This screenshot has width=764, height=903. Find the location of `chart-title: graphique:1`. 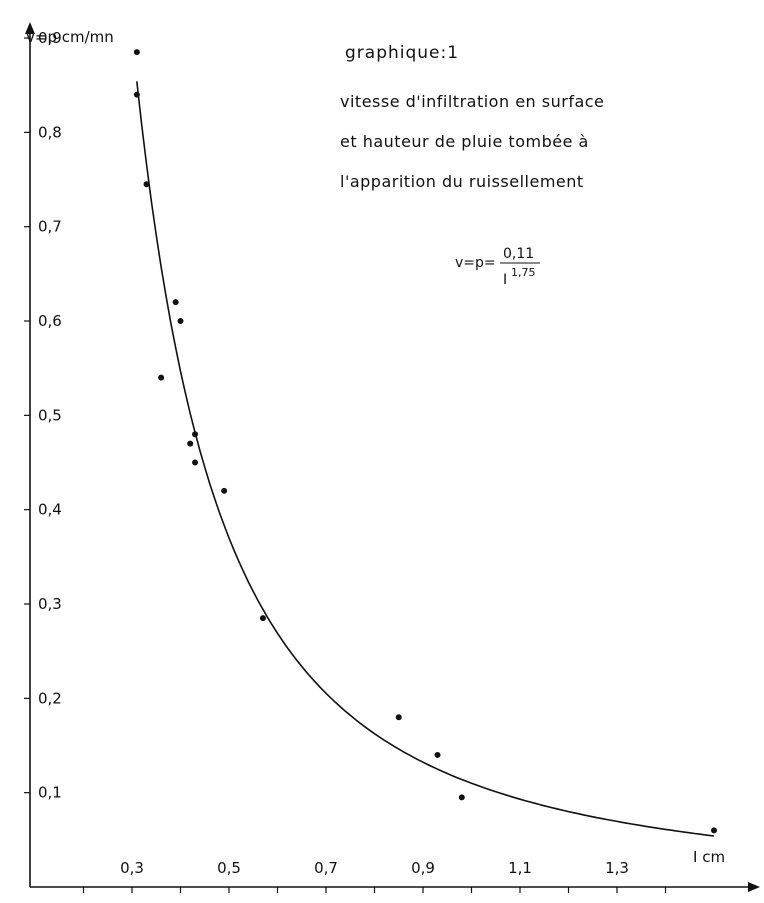

chart-title: graphique:1 is located at coordinates (402, 53).